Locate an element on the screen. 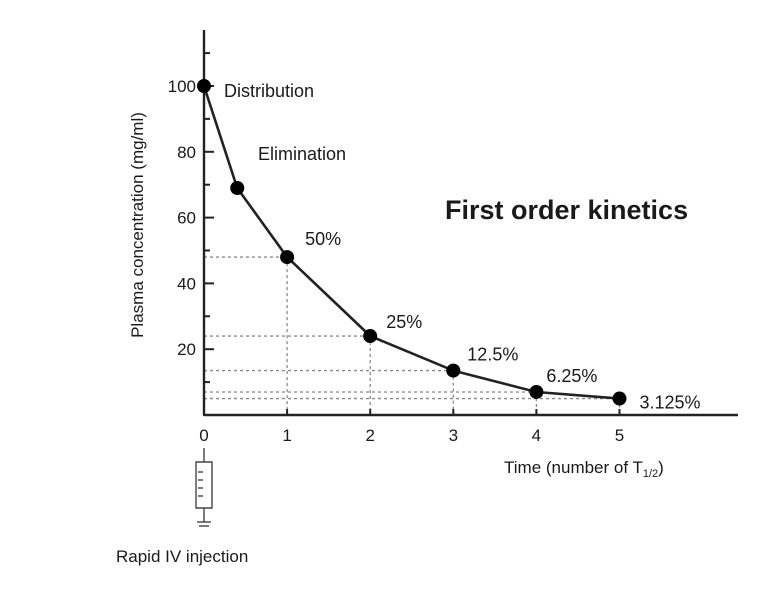 The width and height of the screenshot is (784, 590). elimination-label: Elimination is located at coordinates (302, 154).